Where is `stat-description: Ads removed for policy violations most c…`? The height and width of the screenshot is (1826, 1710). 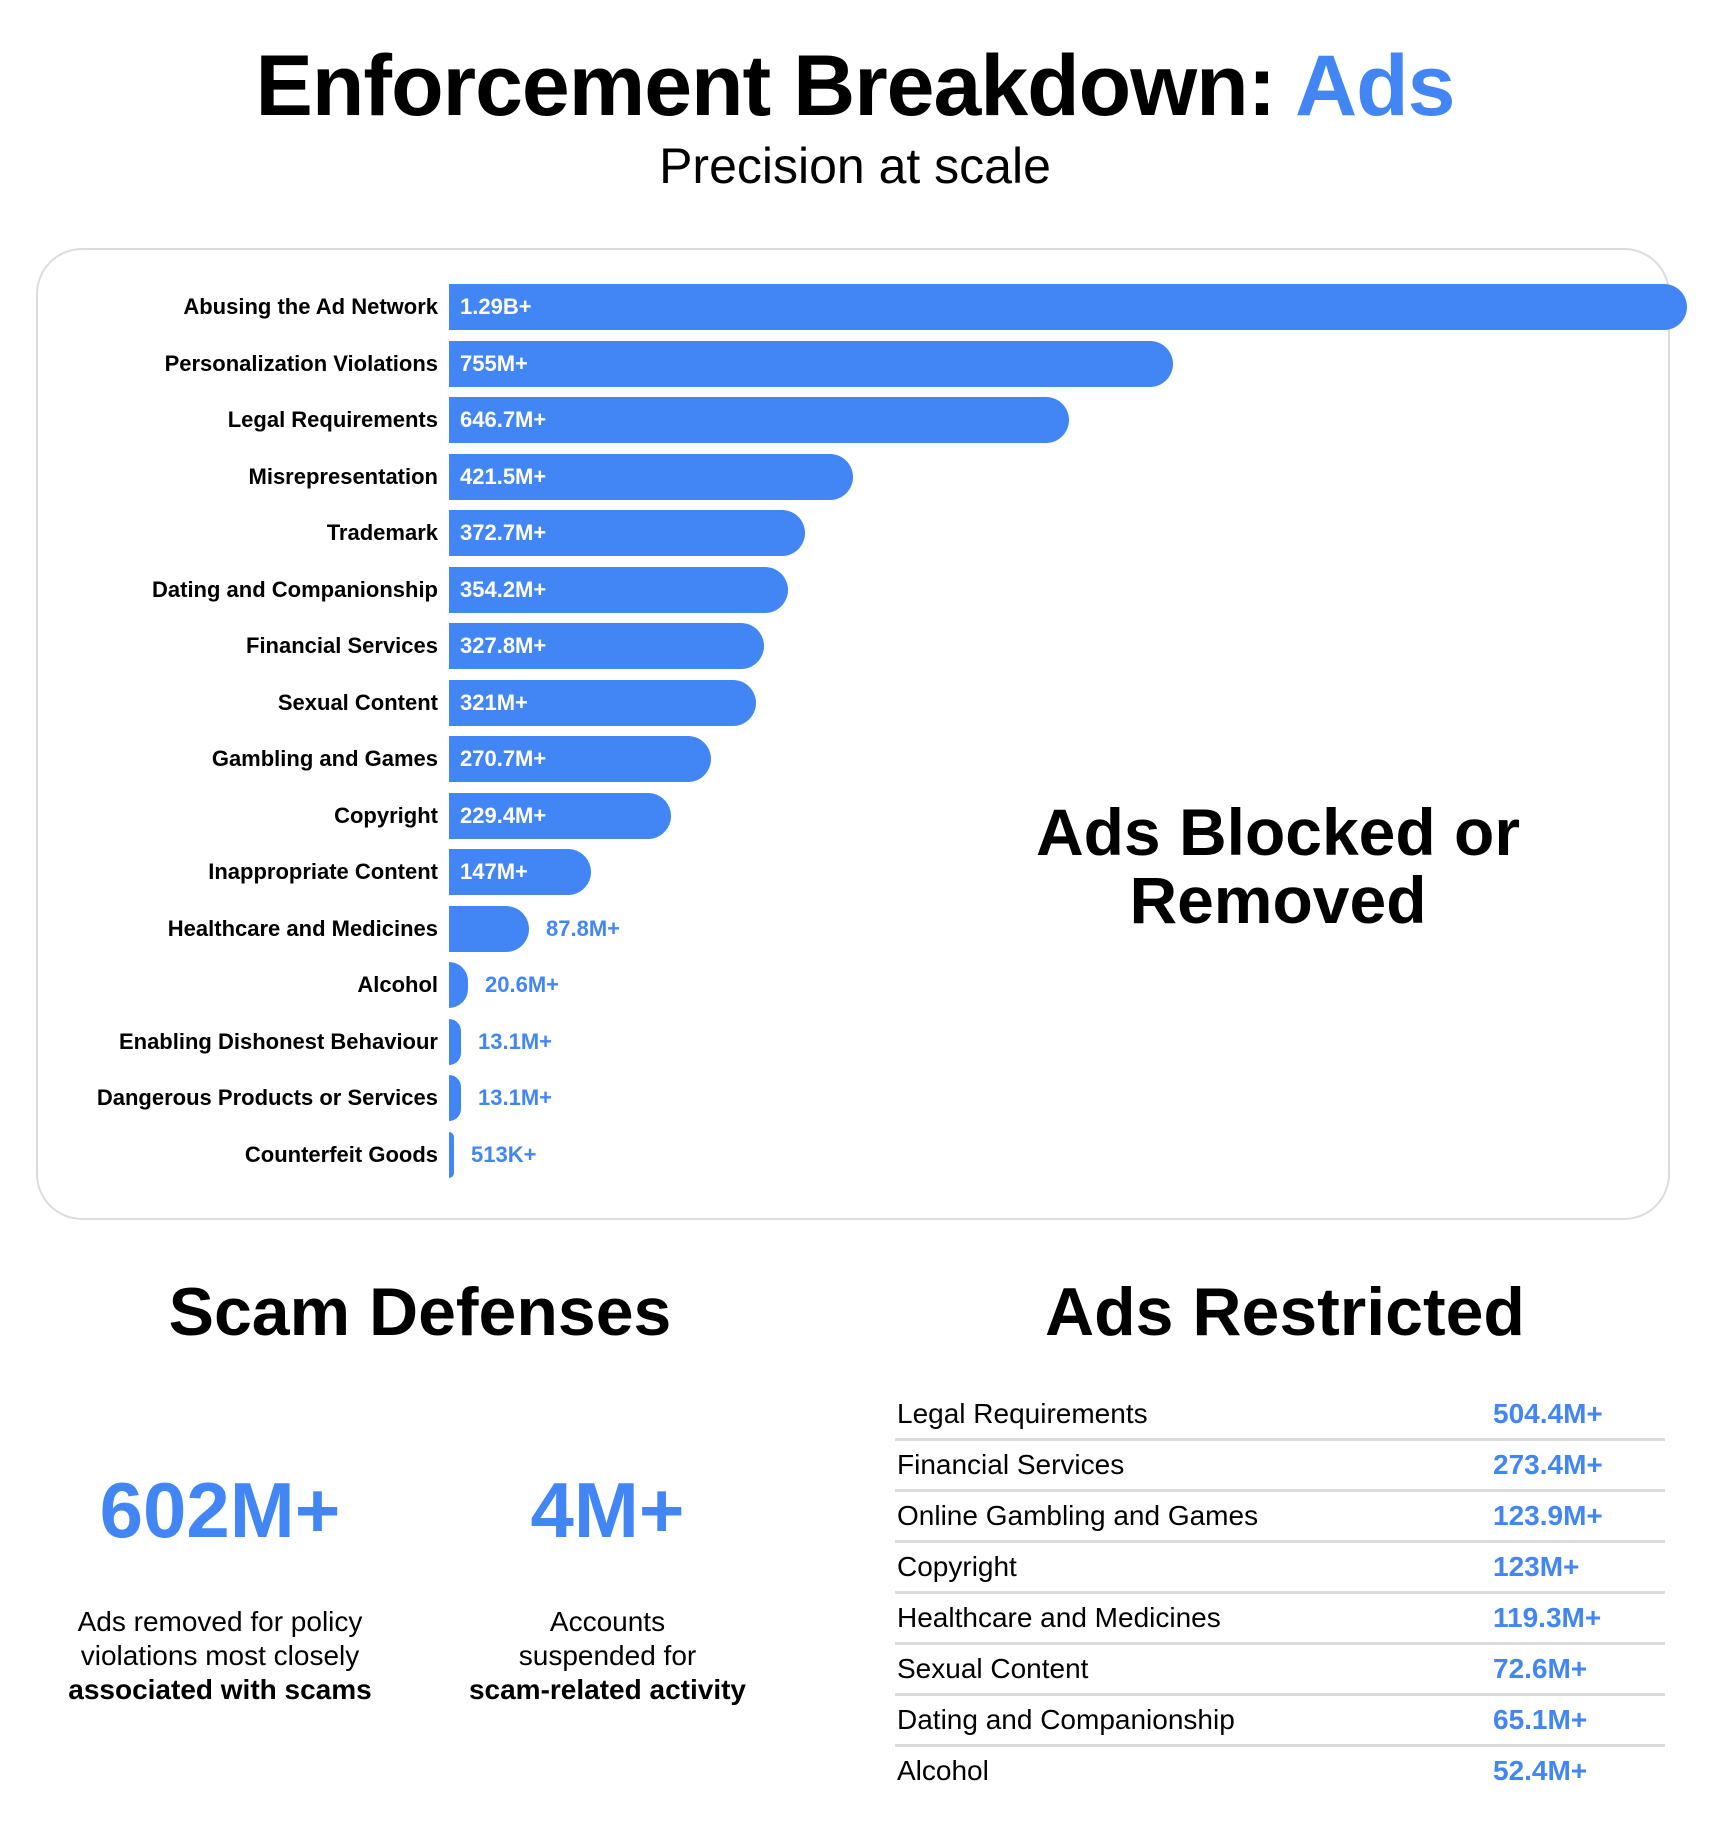
stat-description: Ads removed for policy violations most c… is located at coordinates (220, 1656).